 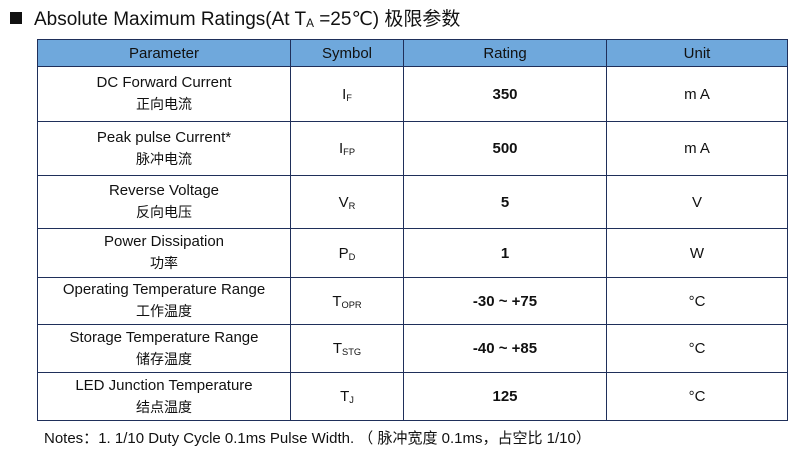 I want to click on parameter: DC Forward Current, so click(x=164, y=82).